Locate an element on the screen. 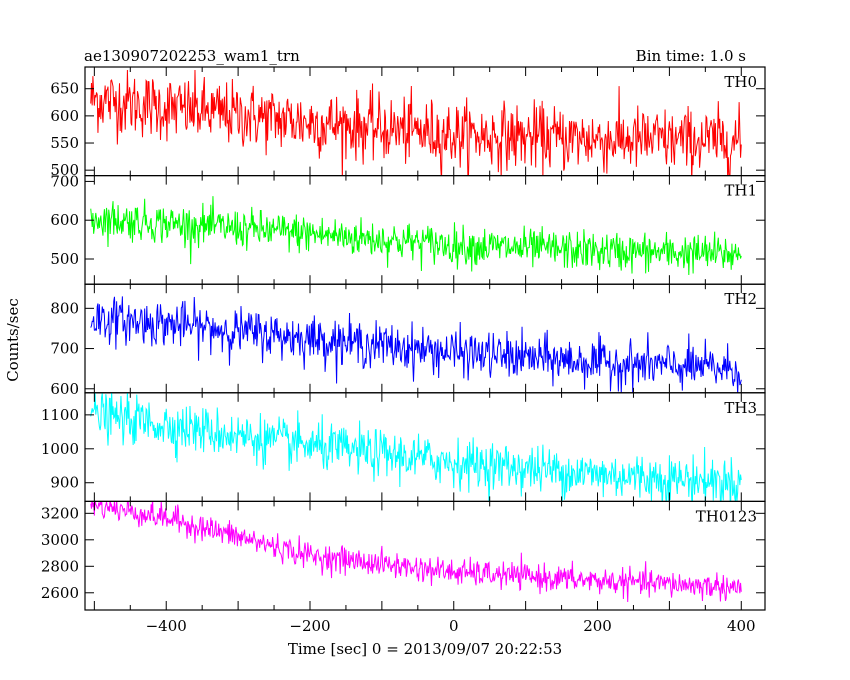  series-line-th3 is located at coordinates (416, 447).